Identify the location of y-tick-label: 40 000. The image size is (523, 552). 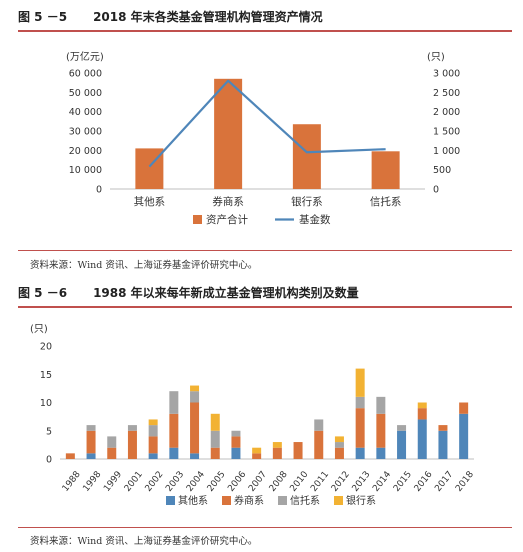
(85, 112).